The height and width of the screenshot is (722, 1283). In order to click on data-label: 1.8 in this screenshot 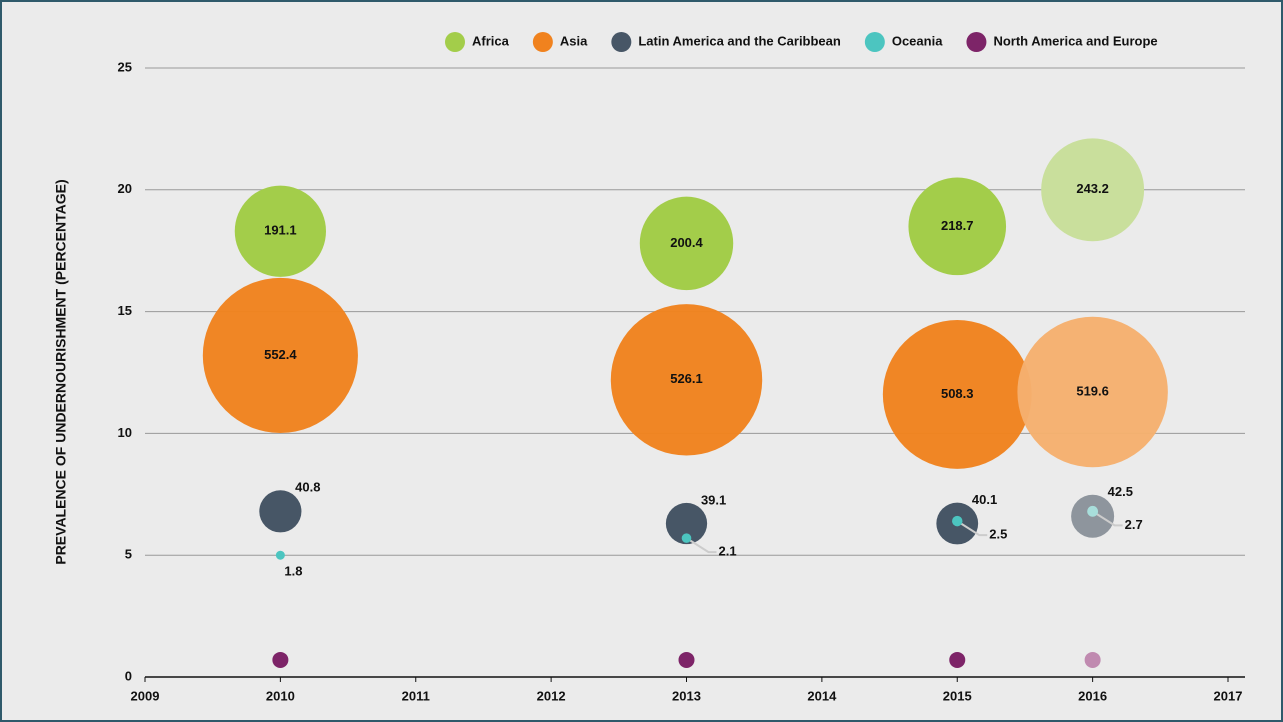, I will do `click(293, 571)`.